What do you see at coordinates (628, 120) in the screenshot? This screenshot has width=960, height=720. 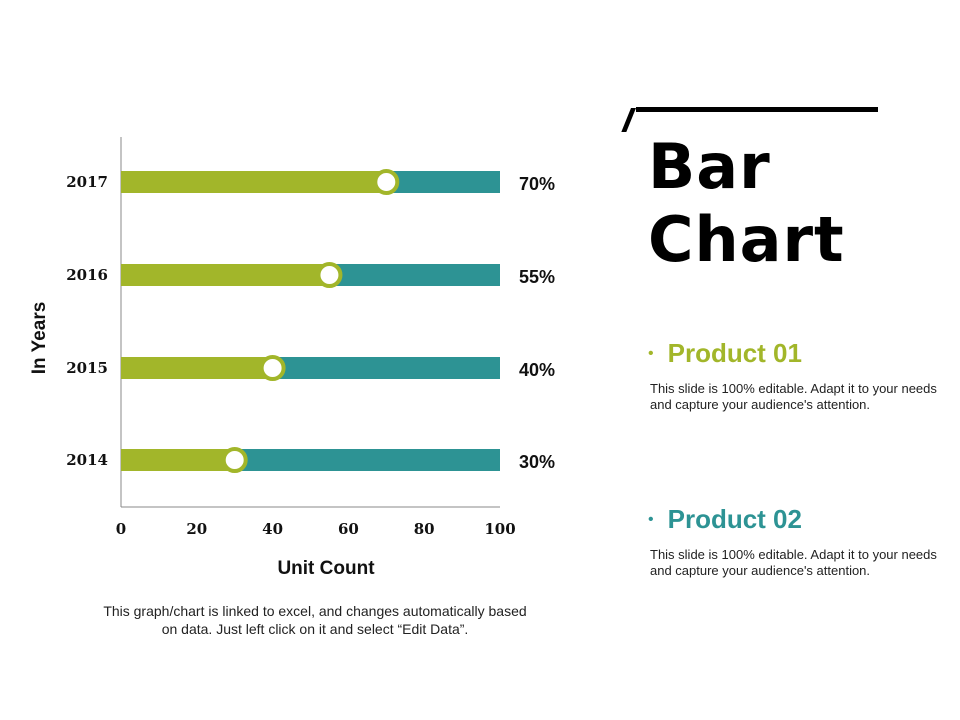 I see `title-tick` at bounding box center [628, 120].